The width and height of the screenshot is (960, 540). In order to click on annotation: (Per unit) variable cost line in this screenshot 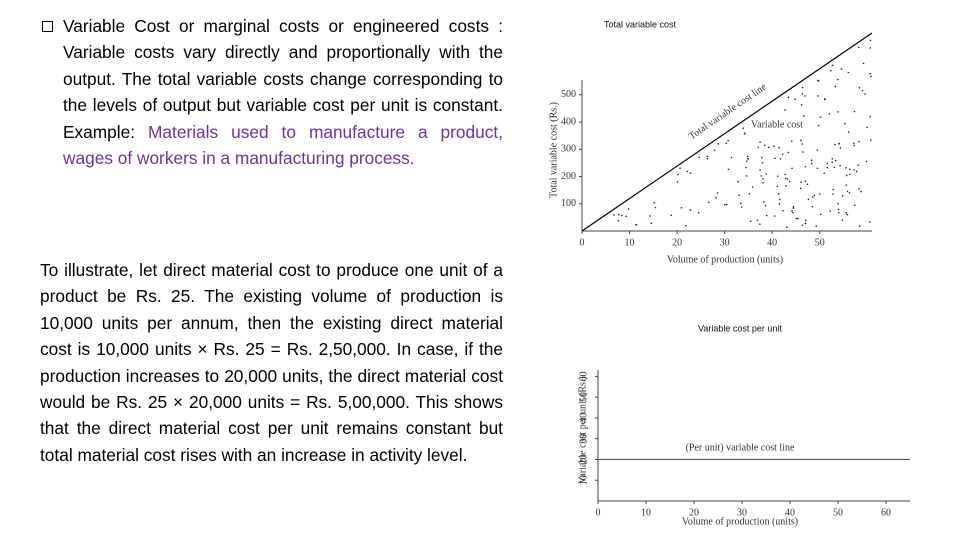, I will do `click(740, 447)`.